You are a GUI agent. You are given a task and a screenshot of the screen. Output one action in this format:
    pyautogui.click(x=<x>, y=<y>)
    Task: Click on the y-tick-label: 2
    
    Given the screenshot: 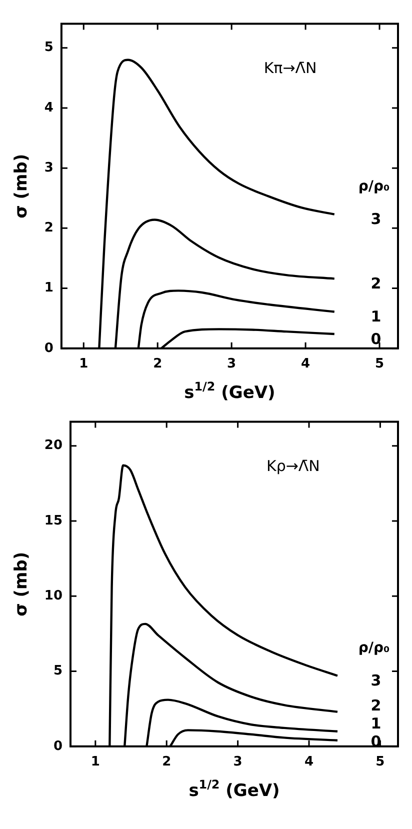 What is the action you would take?
    pyautogui.click(x=49, y=228)
    